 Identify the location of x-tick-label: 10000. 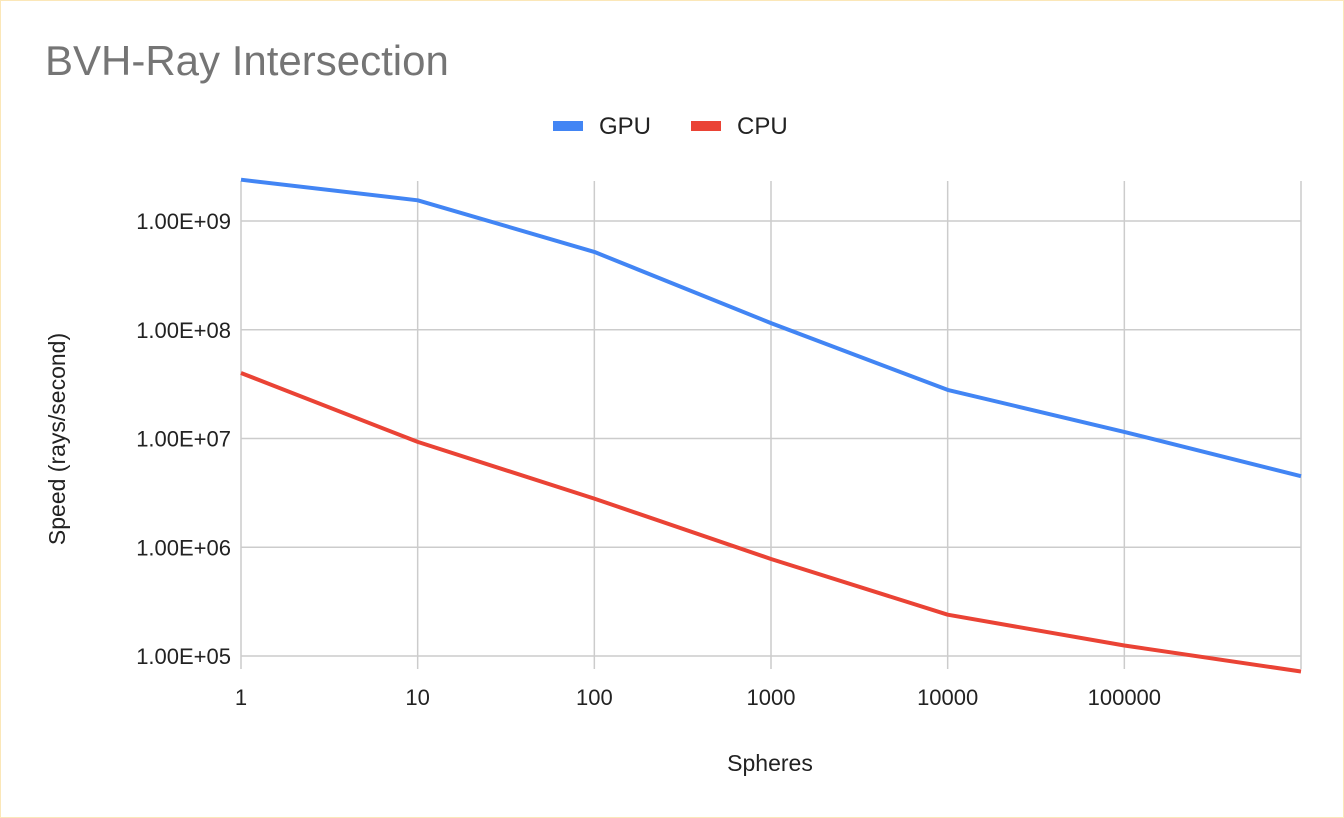
(947, 697).